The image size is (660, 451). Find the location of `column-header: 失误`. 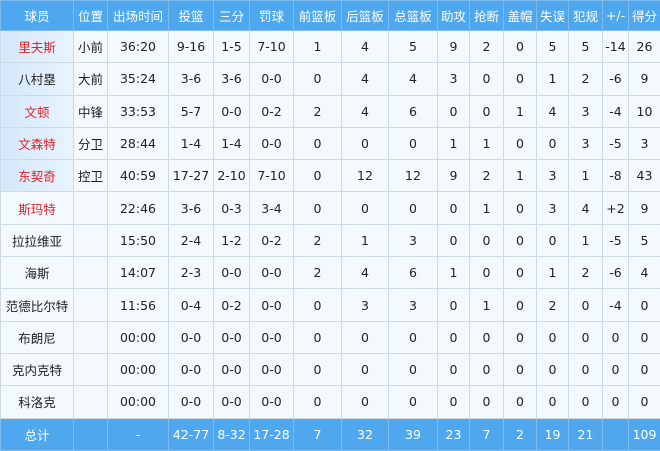

column-header: 失误 is located at coordinates (553, 16).